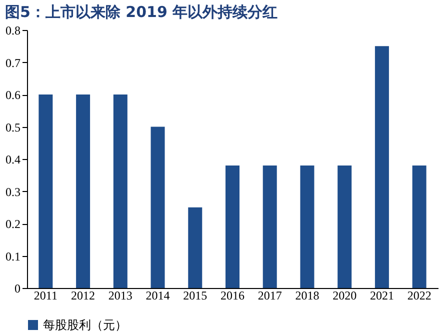 Image resolution: width=443 pixels, height=336 pixels. I want to click on x-tick-label: 2020, so click(344, 295).